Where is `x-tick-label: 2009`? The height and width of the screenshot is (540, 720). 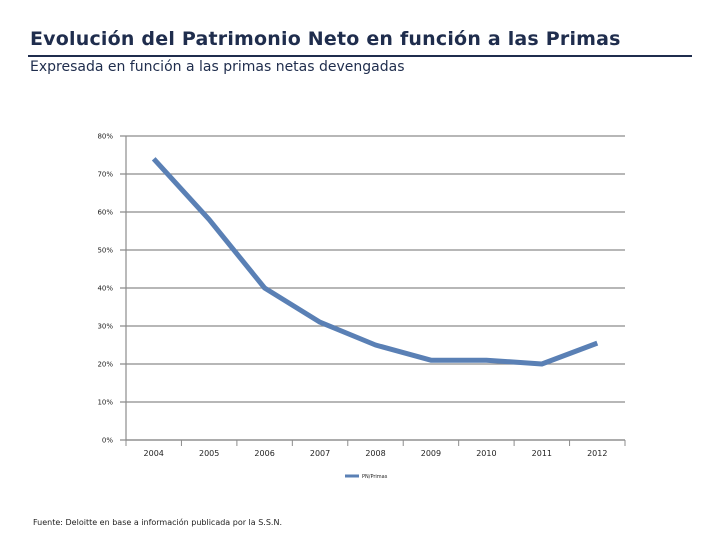
x-tick-label: 2009 is located at coordinates (431, 453).